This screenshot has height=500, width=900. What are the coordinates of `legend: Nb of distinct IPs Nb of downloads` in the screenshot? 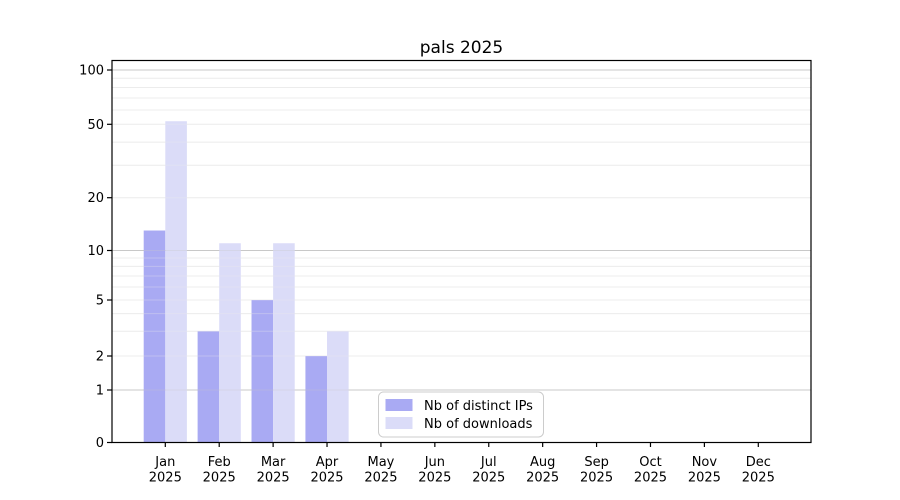 It's located at (461, 414).